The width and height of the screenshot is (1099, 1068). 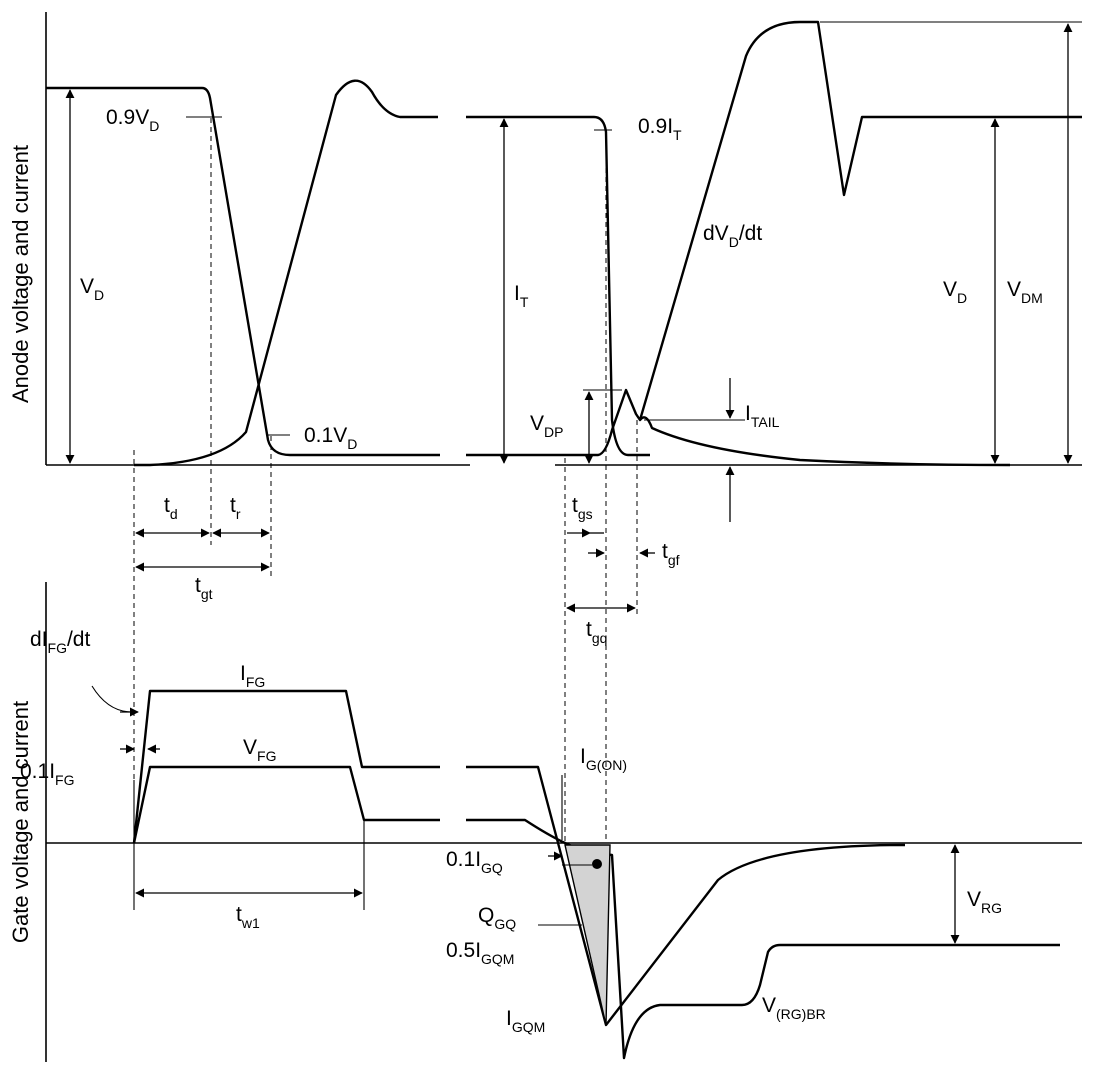 I want to click on label-tw1: tw1, so click(x=248, y=917).